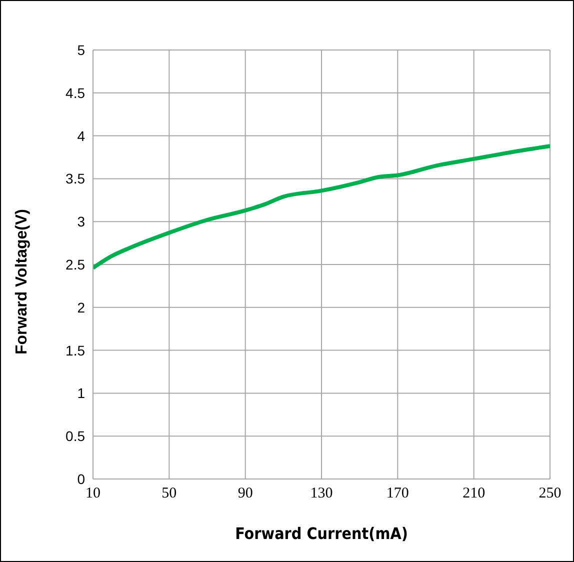  What do you see at coordinates (81, 478) in the screenshot?
I see `y-tick-label: 0` at bounding box center [81, 478].